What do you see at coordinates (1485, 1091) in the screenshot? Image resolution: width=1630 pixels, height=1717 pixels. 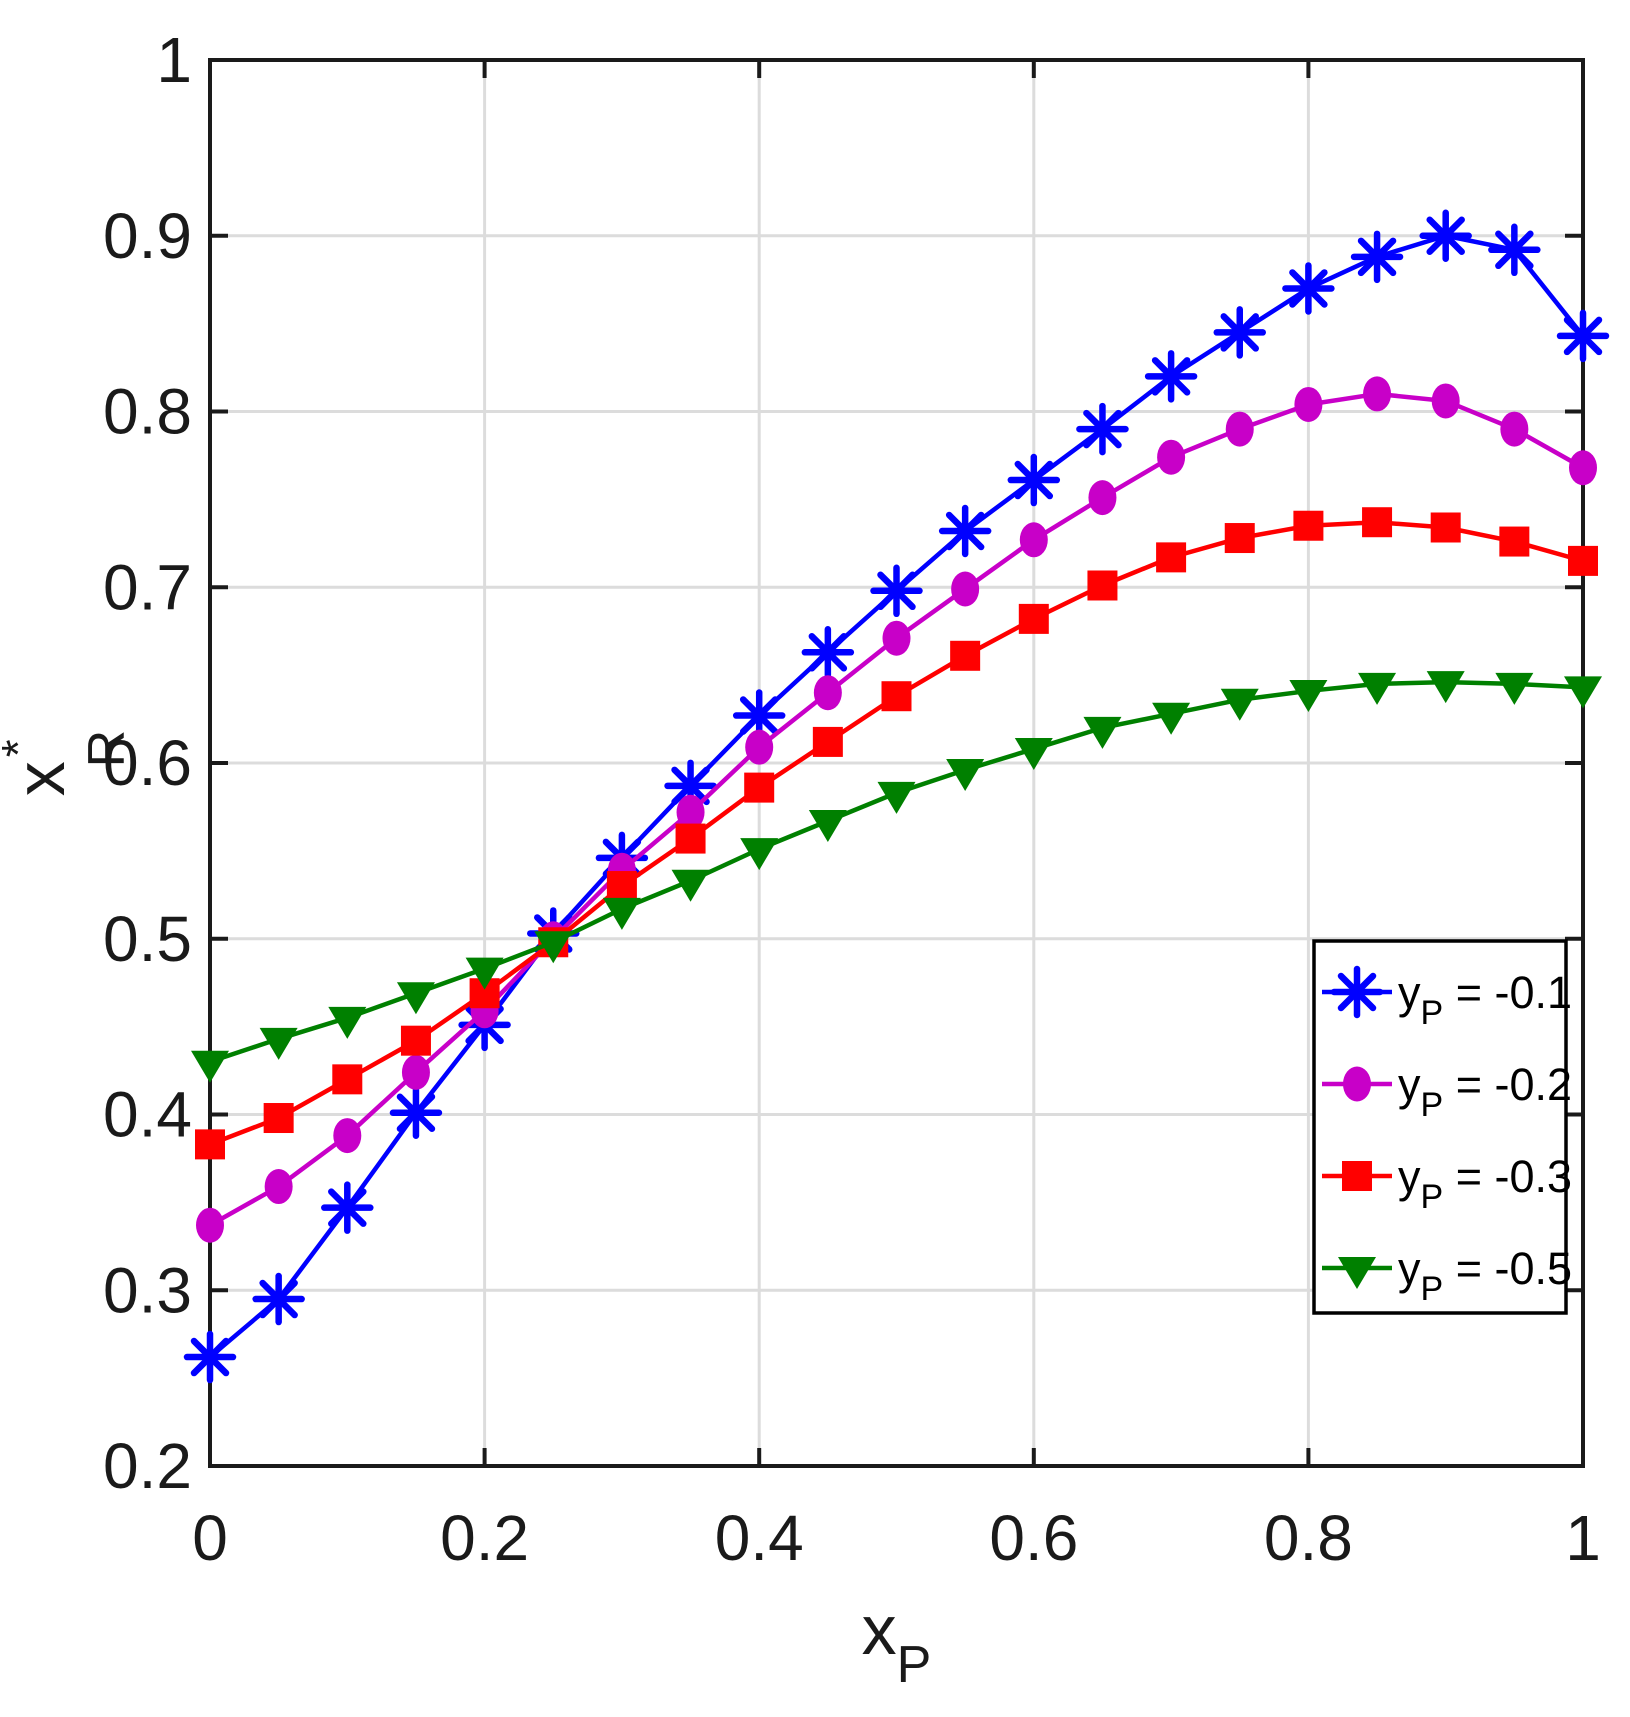 I see `legend-label: yP = -0.2` at bounding box center [1485, 1091].